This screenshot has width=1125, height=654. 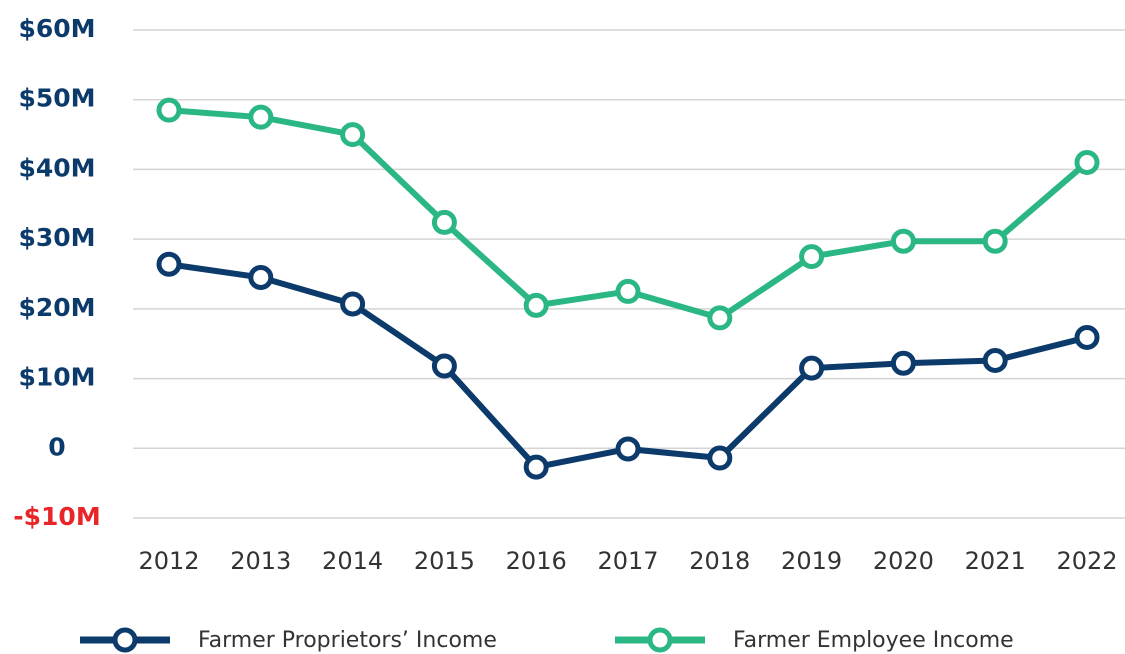 What do you see at coordinates (1086, 561) in the screenshot?
I see `x-tick-label: 2022` at bounding box center [1086, 561].